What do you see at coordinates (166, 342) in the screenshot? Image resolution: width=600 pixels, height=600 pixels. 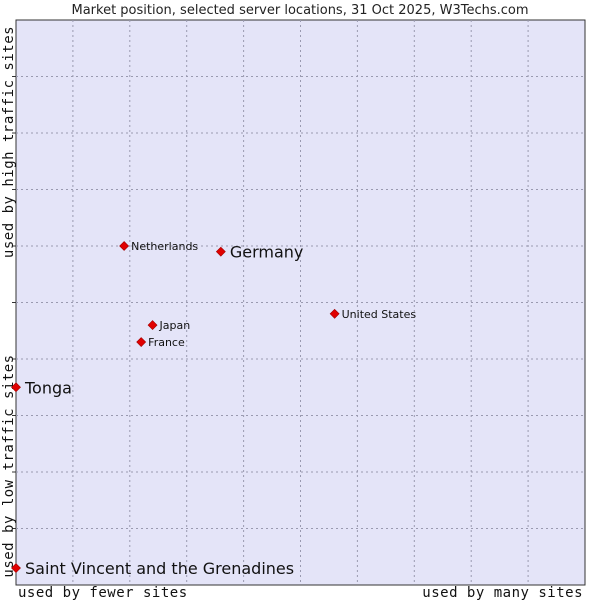 I see `point-label: France` at bounding box center [166, 342].